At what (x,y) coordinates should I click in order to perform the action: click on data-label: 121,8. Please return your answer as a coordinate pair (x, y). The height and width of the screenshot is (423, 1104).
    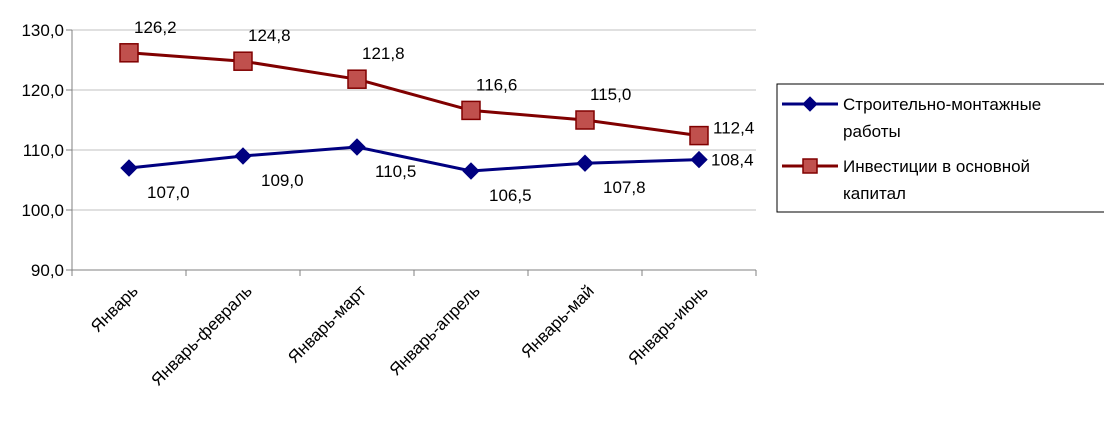
    Looking at the image, I should click on (383, 53).